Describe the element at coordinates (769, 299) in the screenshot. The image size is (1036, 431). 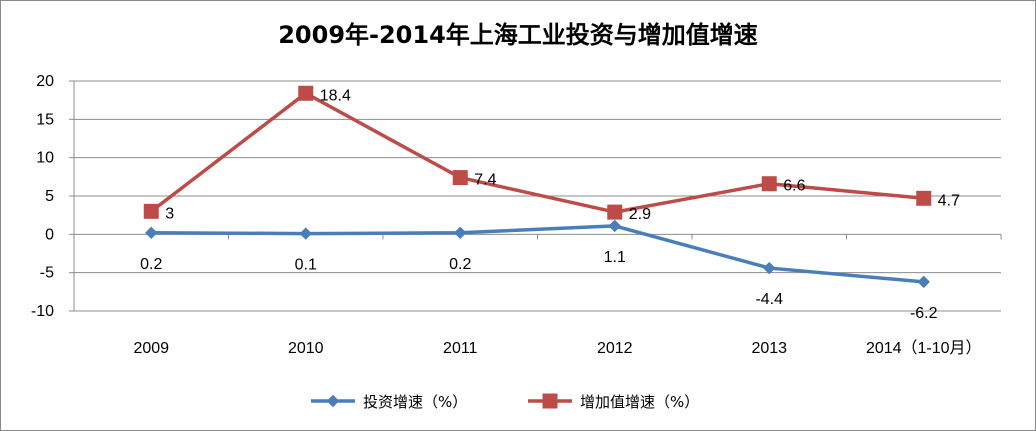
I see `data-label: -4.4` at that location.